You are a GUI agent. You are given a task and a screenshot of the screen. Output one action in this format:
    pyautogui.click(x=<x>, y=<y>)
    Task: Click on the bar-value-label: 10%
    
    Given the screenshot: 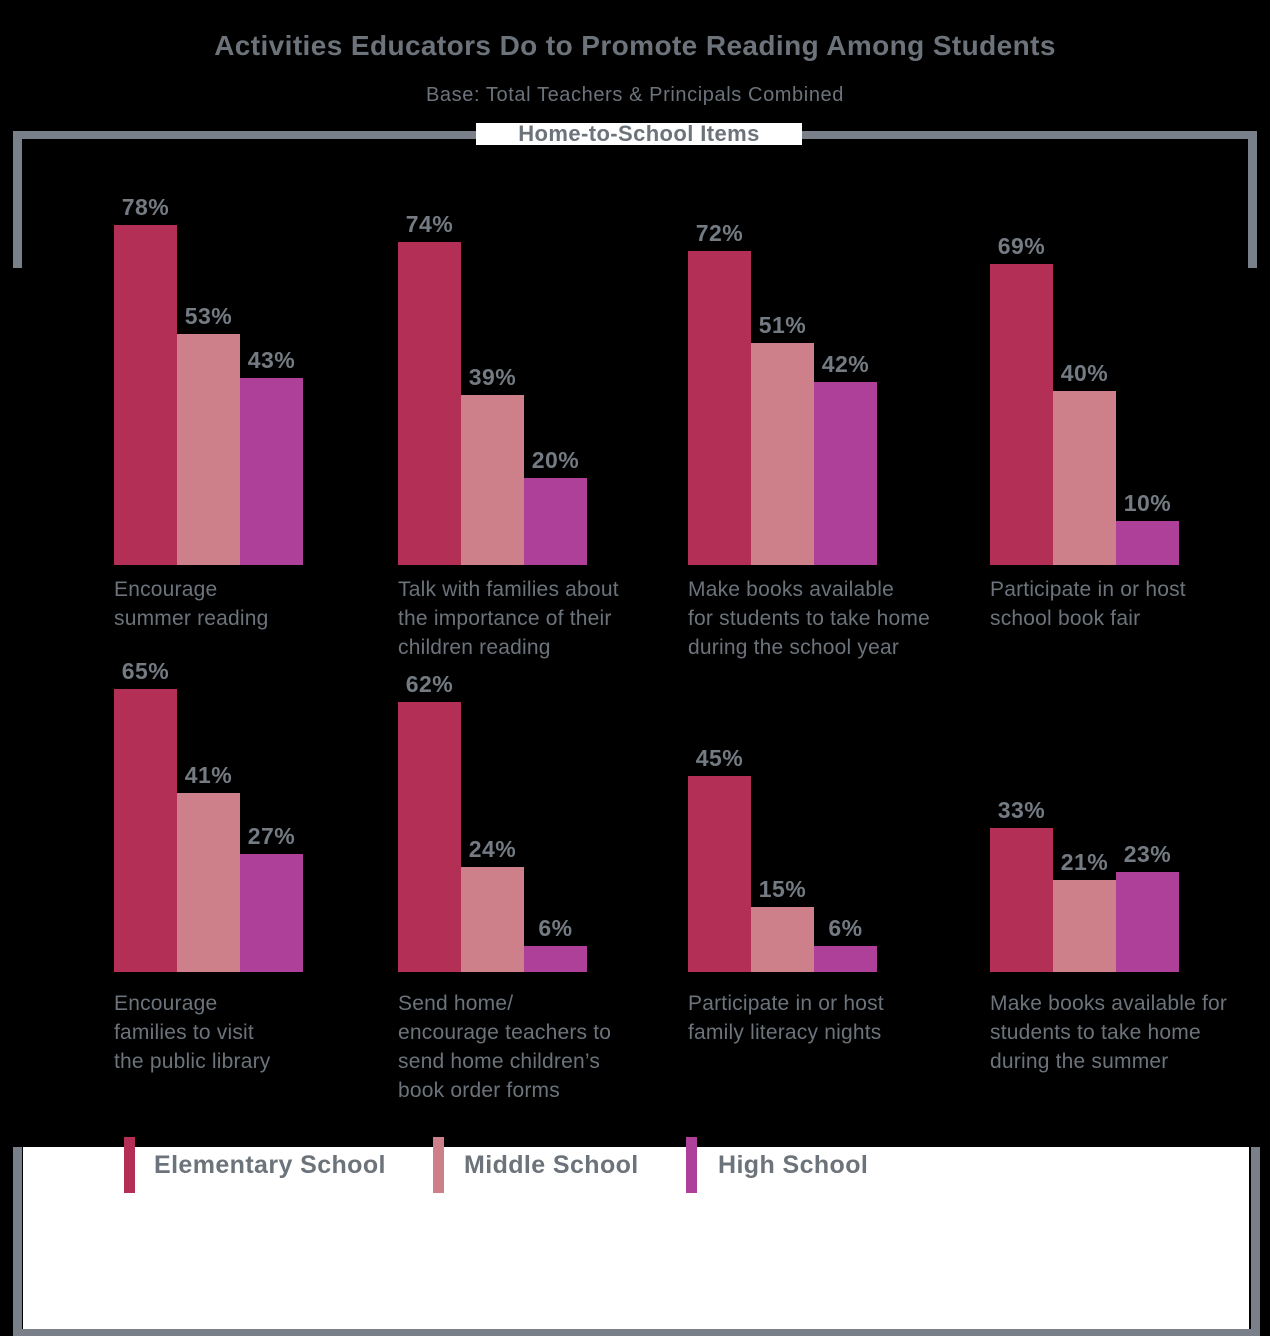 What is the action you would take?
    pyautogui.click(x=1147, y=503)
    